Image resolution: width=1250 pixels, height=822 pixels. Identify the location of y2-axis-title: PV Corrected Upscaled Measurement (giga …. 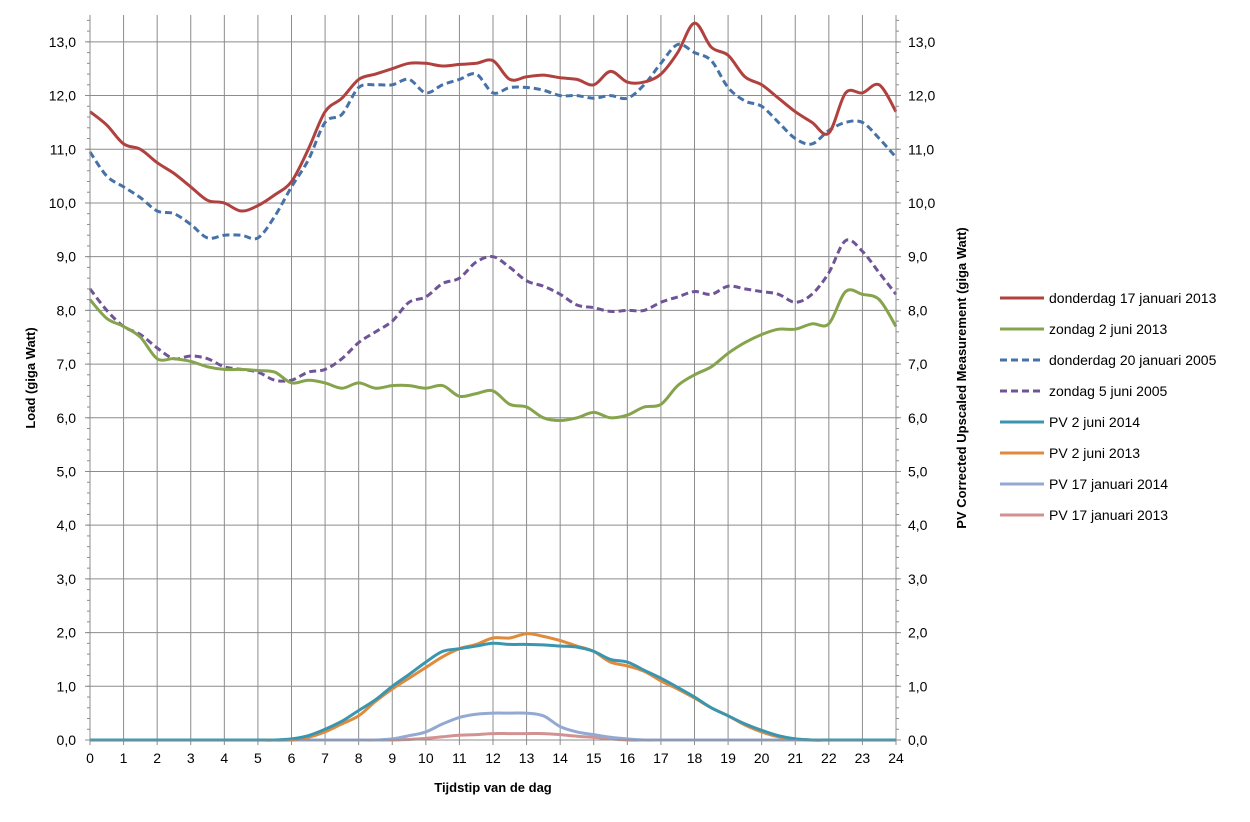
(961, 377).